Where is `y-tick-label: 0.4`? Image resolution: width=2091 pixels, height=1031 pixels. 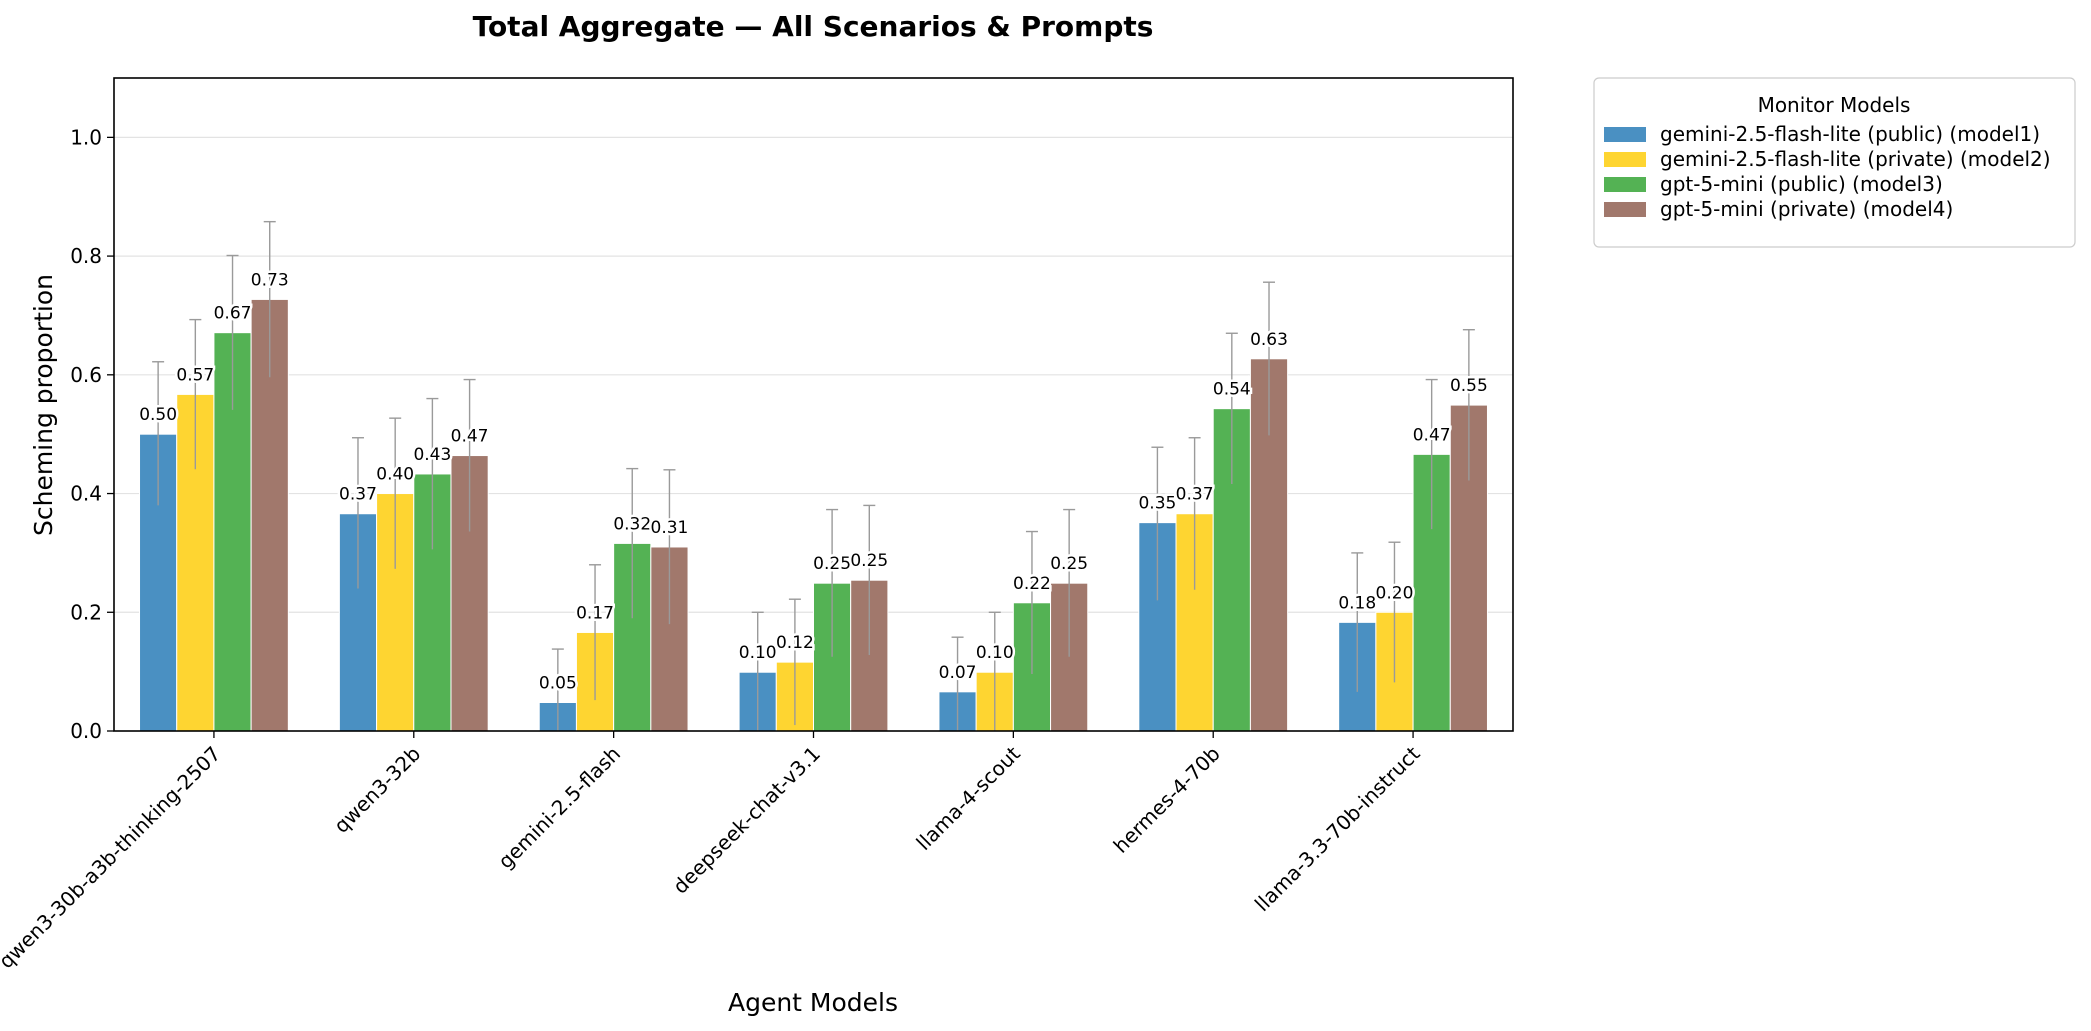 y-tick-label: 0.4 is located at coordinates (86, 494).